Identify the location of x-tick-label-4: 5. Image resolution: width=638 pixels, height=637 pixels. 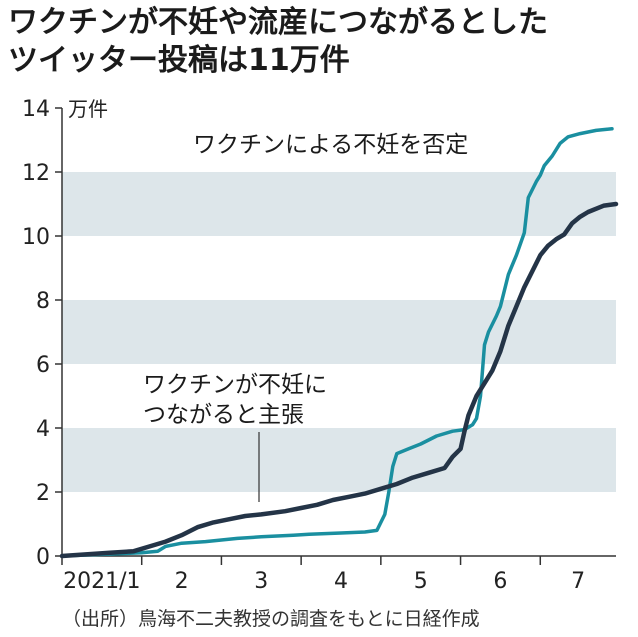
(421, 581).